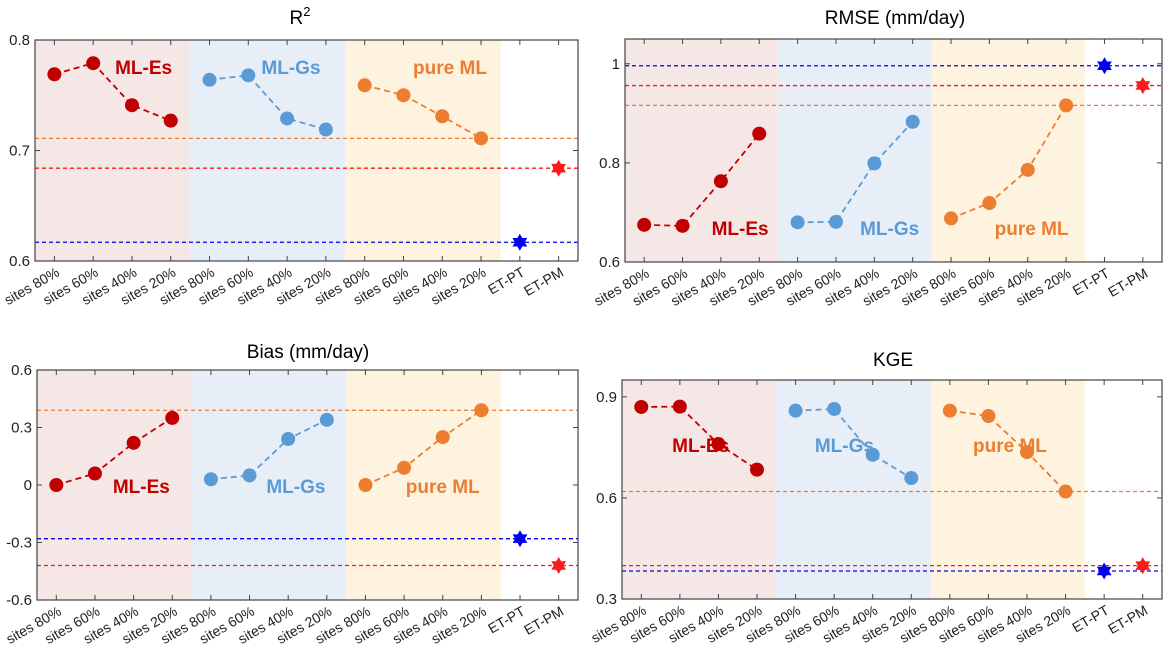 Image resolution: width=1170 pixels, height=661 pixels. I want to click on chart-title: KGE, so click(893, 360).